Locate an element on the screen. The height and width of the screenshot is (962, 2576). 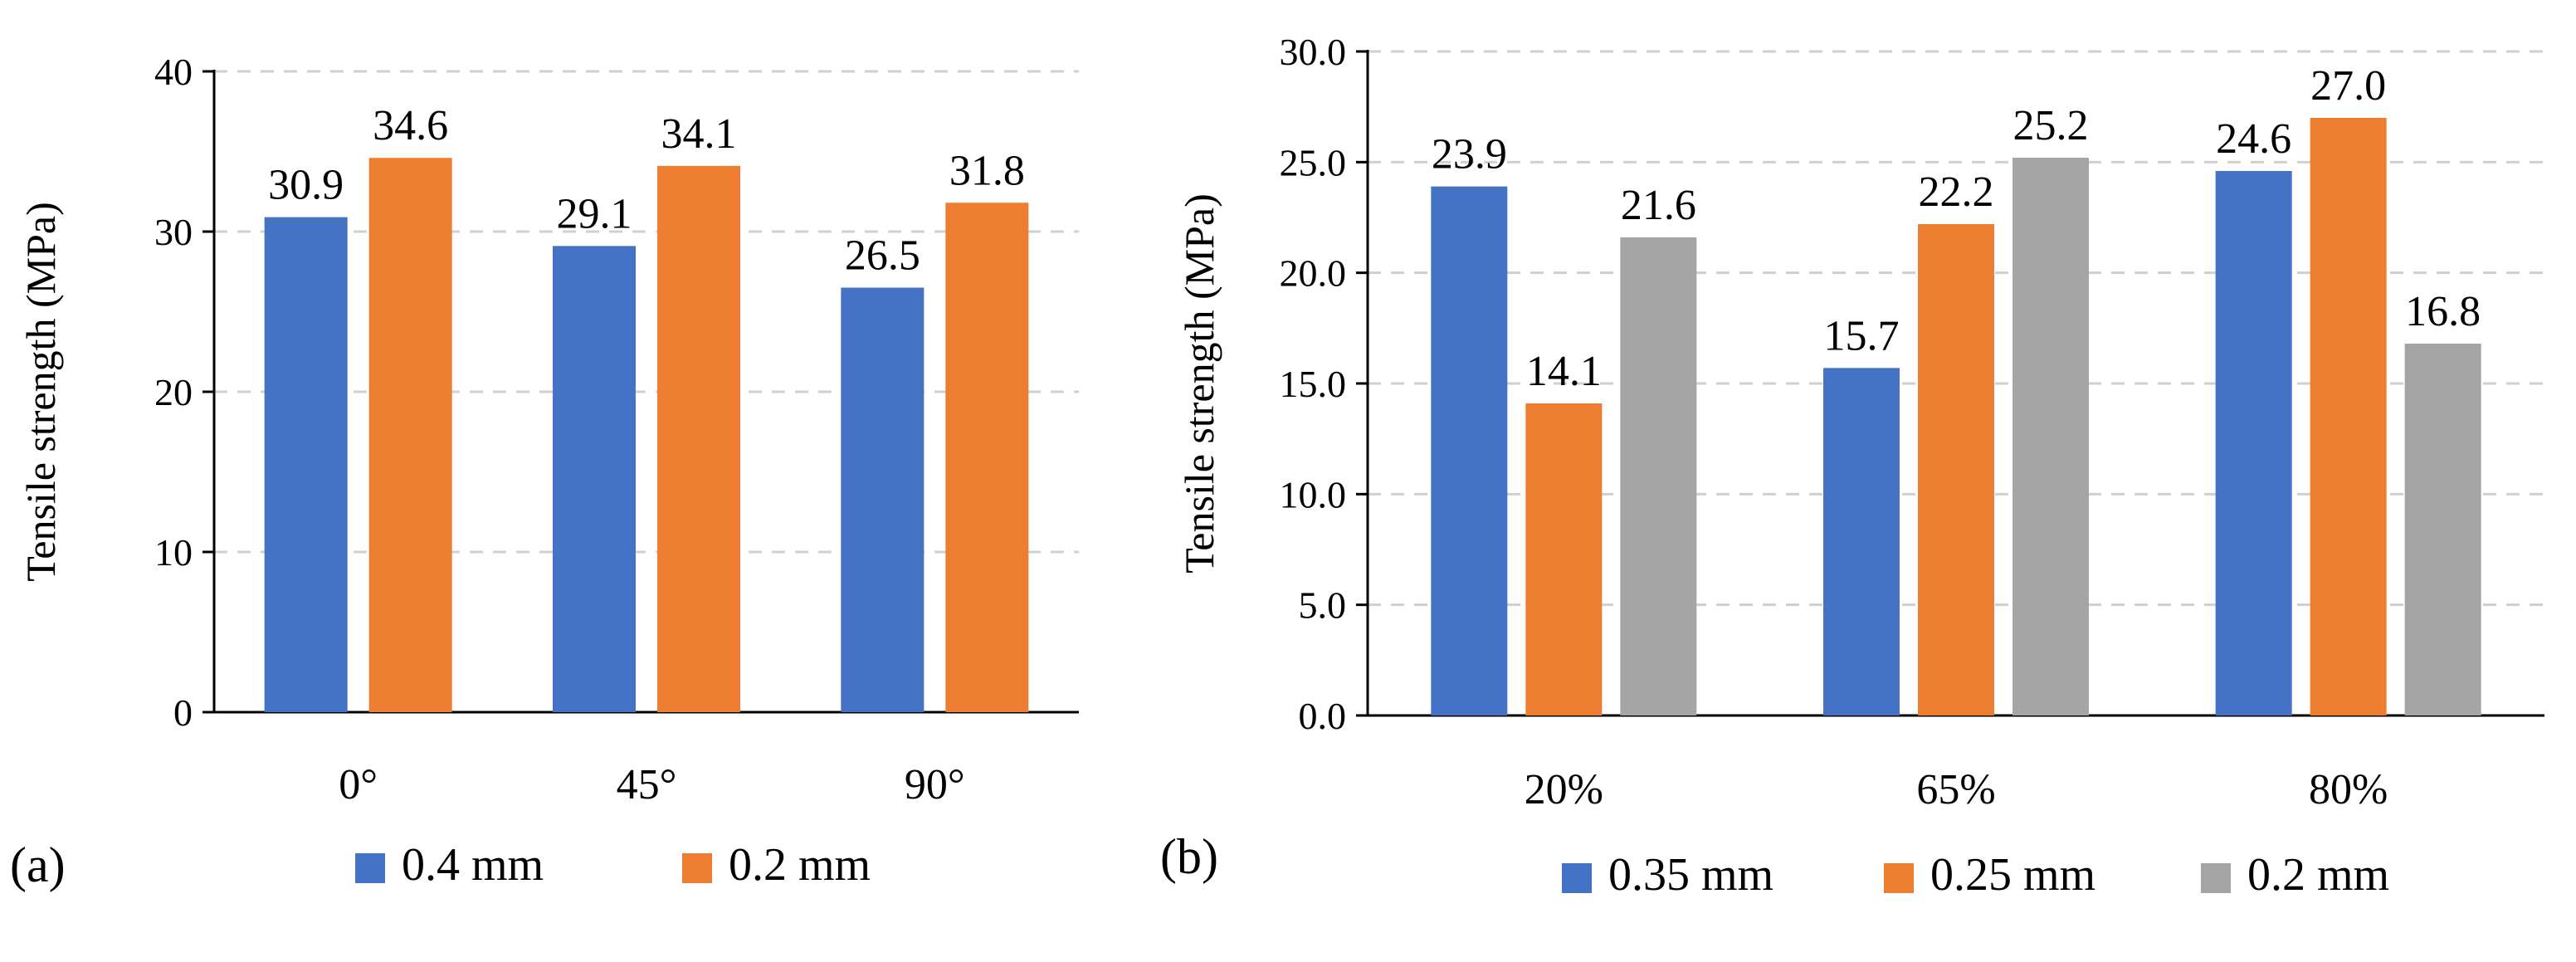
y-tick-label: 0 is located at coordinates (183, 713).